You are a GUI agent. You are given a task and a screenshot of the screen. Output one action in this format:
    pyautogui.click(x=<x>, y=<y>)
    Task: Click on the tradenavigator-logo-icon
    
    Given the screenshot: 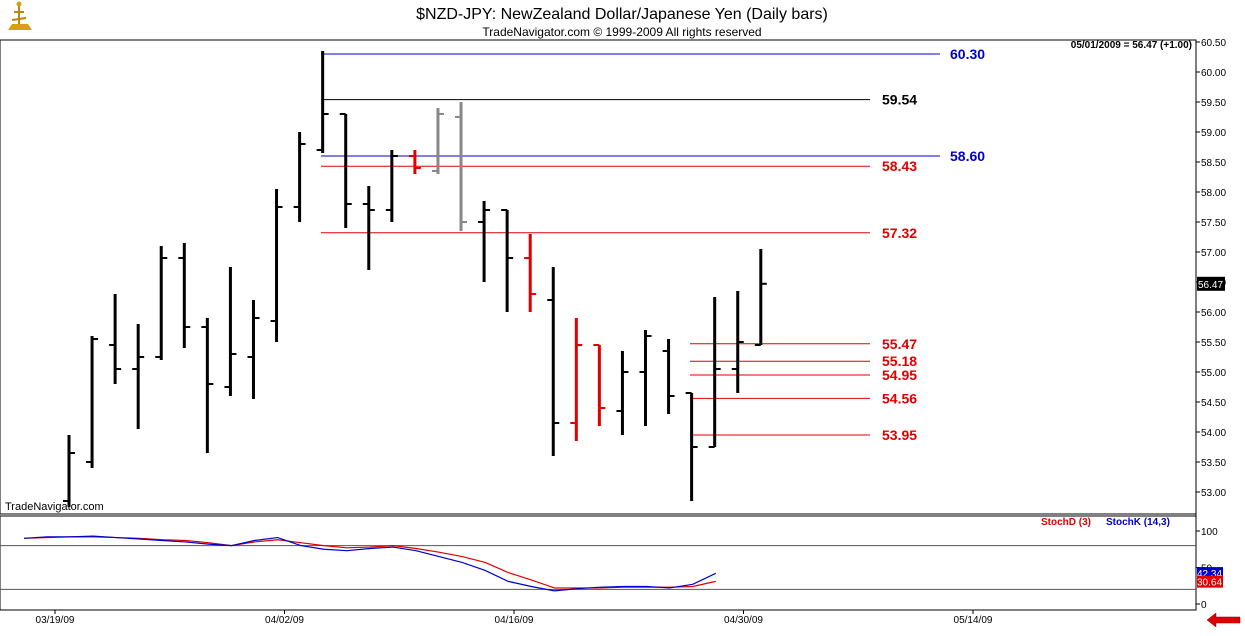 What is the action you would take?
    pyautogui.click(x=20, y=16)
    